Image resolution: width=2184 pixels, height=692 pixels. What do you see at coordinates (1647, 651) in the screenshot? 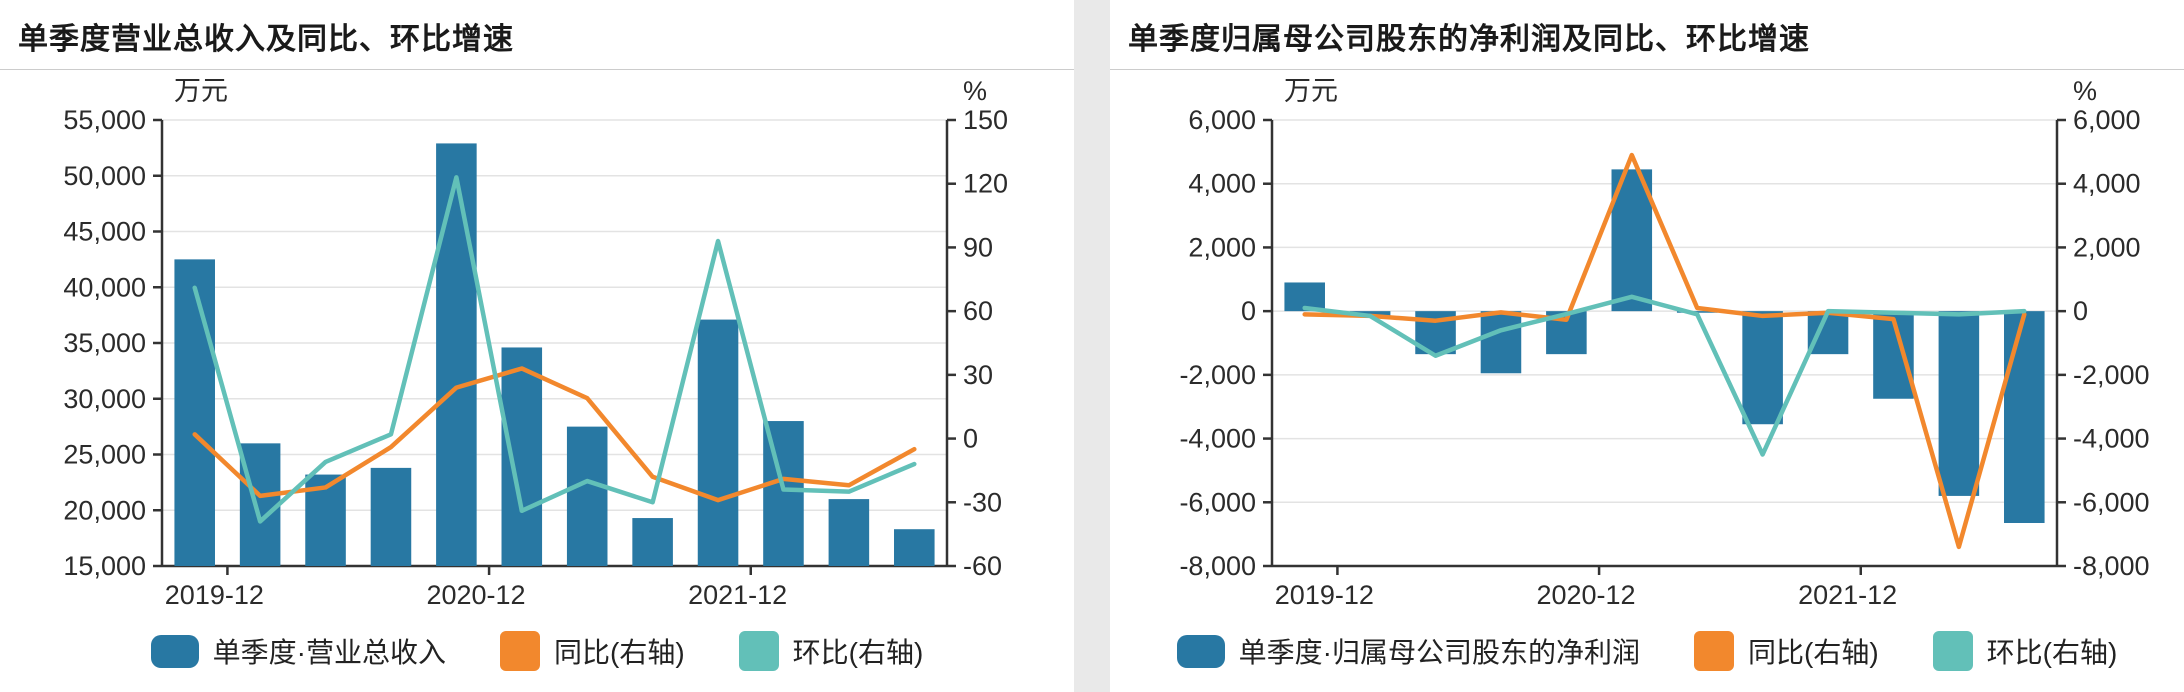
I see `net-profit-legend: 单季度·归属母公司股东的净利润 同比(右轴) 环比(右轴)` at bounding box center [1647, 651].